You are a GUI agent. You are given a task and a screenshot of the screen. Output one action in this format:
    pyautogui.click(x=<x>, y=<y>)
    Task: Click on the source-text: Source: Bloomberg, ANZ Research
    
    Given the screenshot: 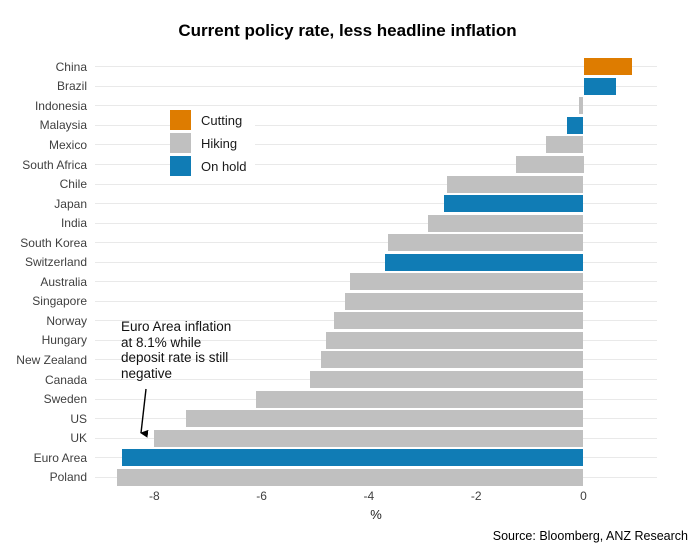 What is the action you would take?
    pyautogui.click(x=590, y=536)
    